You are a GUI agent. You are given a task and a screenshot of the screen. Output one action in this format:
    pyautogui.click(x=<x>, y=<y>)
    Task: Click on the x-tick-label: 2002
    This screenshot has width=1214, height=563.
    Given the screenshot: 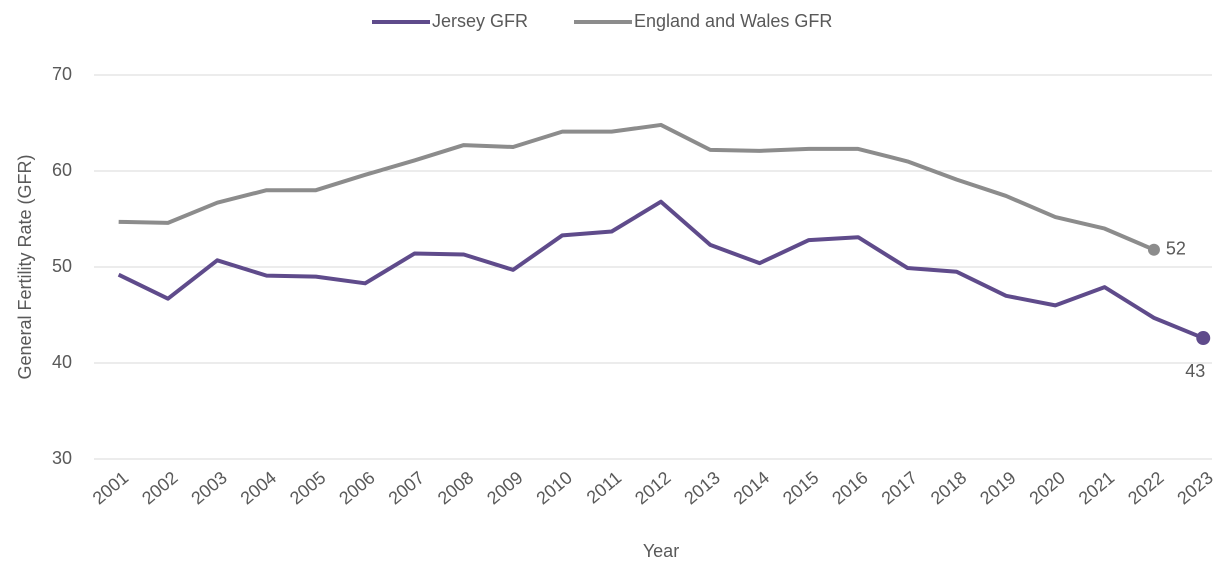 What is the action you would take?
    pyautogui.click(x=160, y=487)
    